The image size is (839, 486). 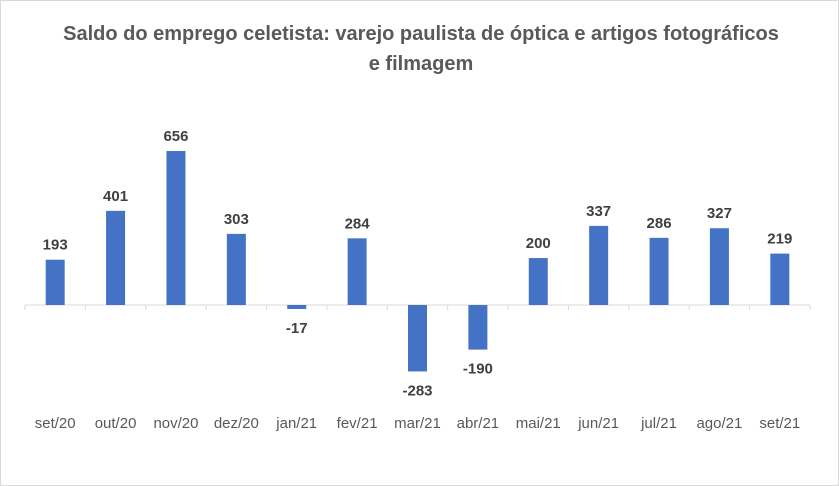 I want to click on data-label: 656, so click(x=175, y=136).